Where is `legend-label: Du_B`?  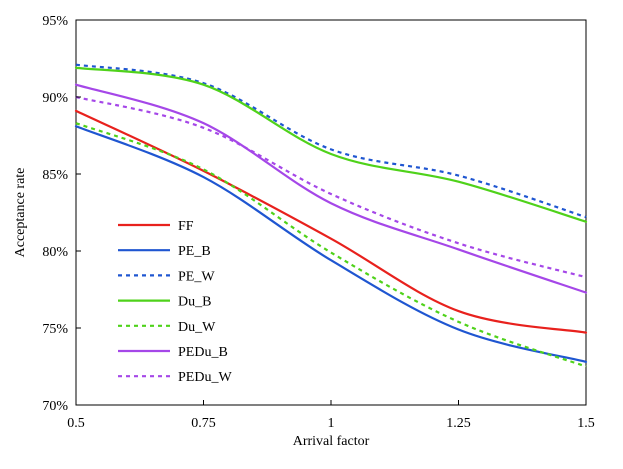 legend-label: Du_B is located at coordinates (194, 302).